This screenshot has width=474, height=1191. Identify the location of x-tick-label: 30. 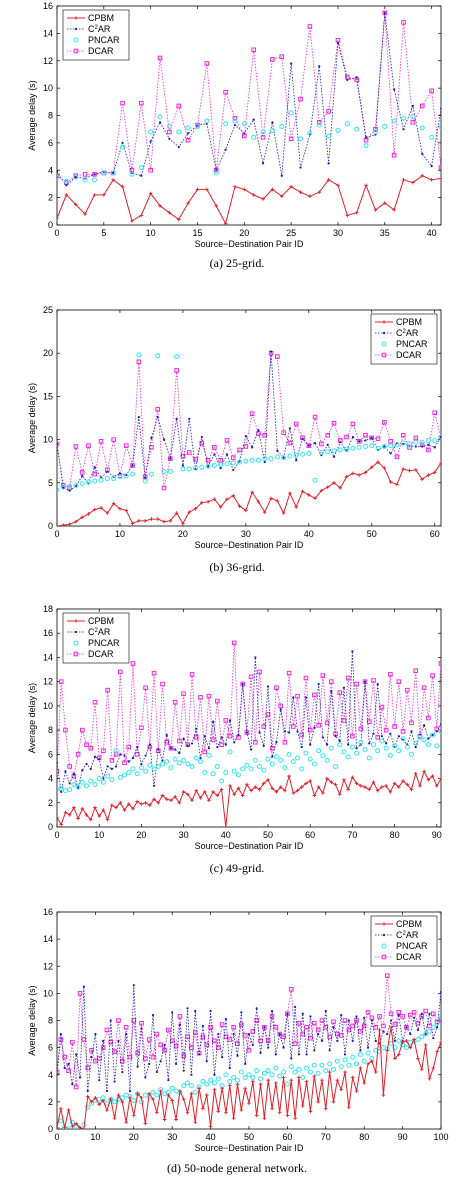
(246, 534).